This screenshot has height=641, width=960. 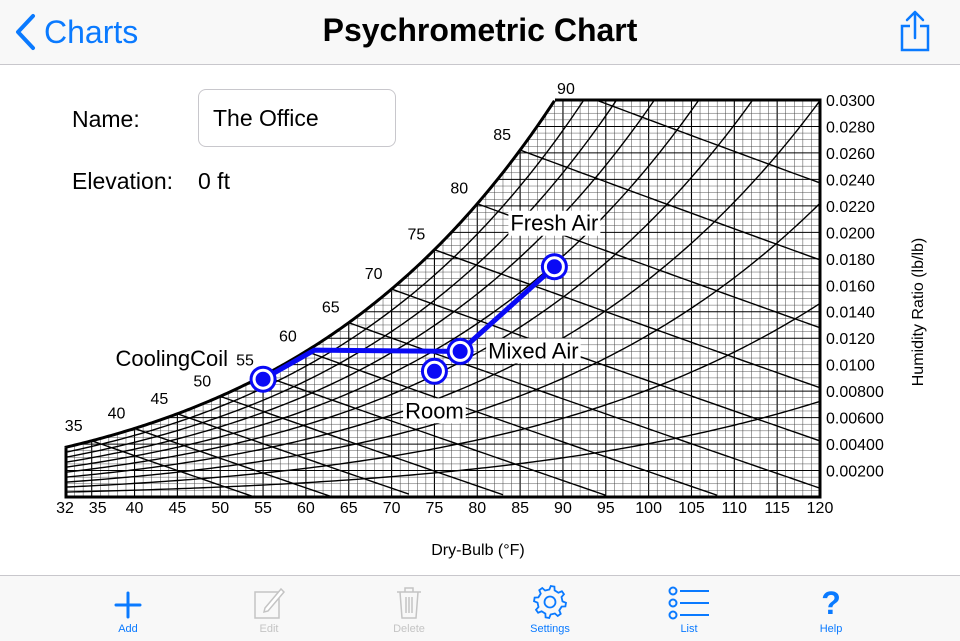 What do you see at coordinates (850, 233) in the screenshot?
I see `y-tick-label: 0.0200` at bounding box center [850, 233].